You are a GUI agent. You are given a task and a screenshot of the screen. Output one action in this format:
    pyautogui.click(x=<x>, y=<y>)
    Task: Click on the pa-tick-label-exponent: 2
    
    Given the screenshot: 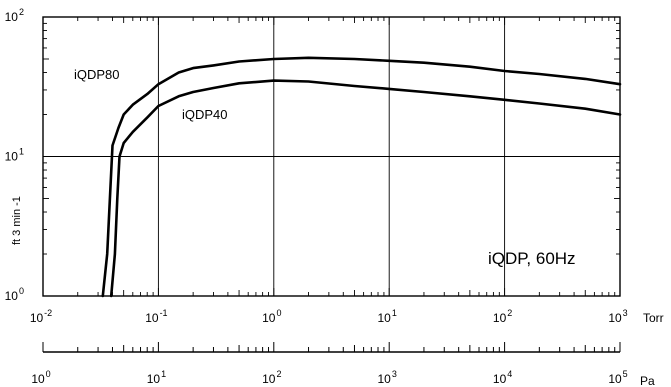 What is the action you would take?
    pyautogui.click(x=278, y=374)
    